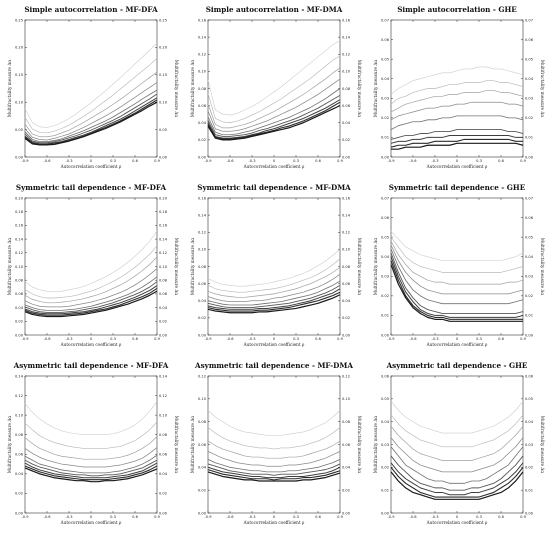 The image size is (550, 534). What do you see at coordinates (19, 308) in the screenshot?
I see `y-tick-label: 0.04` at bounding box center [19, 308].